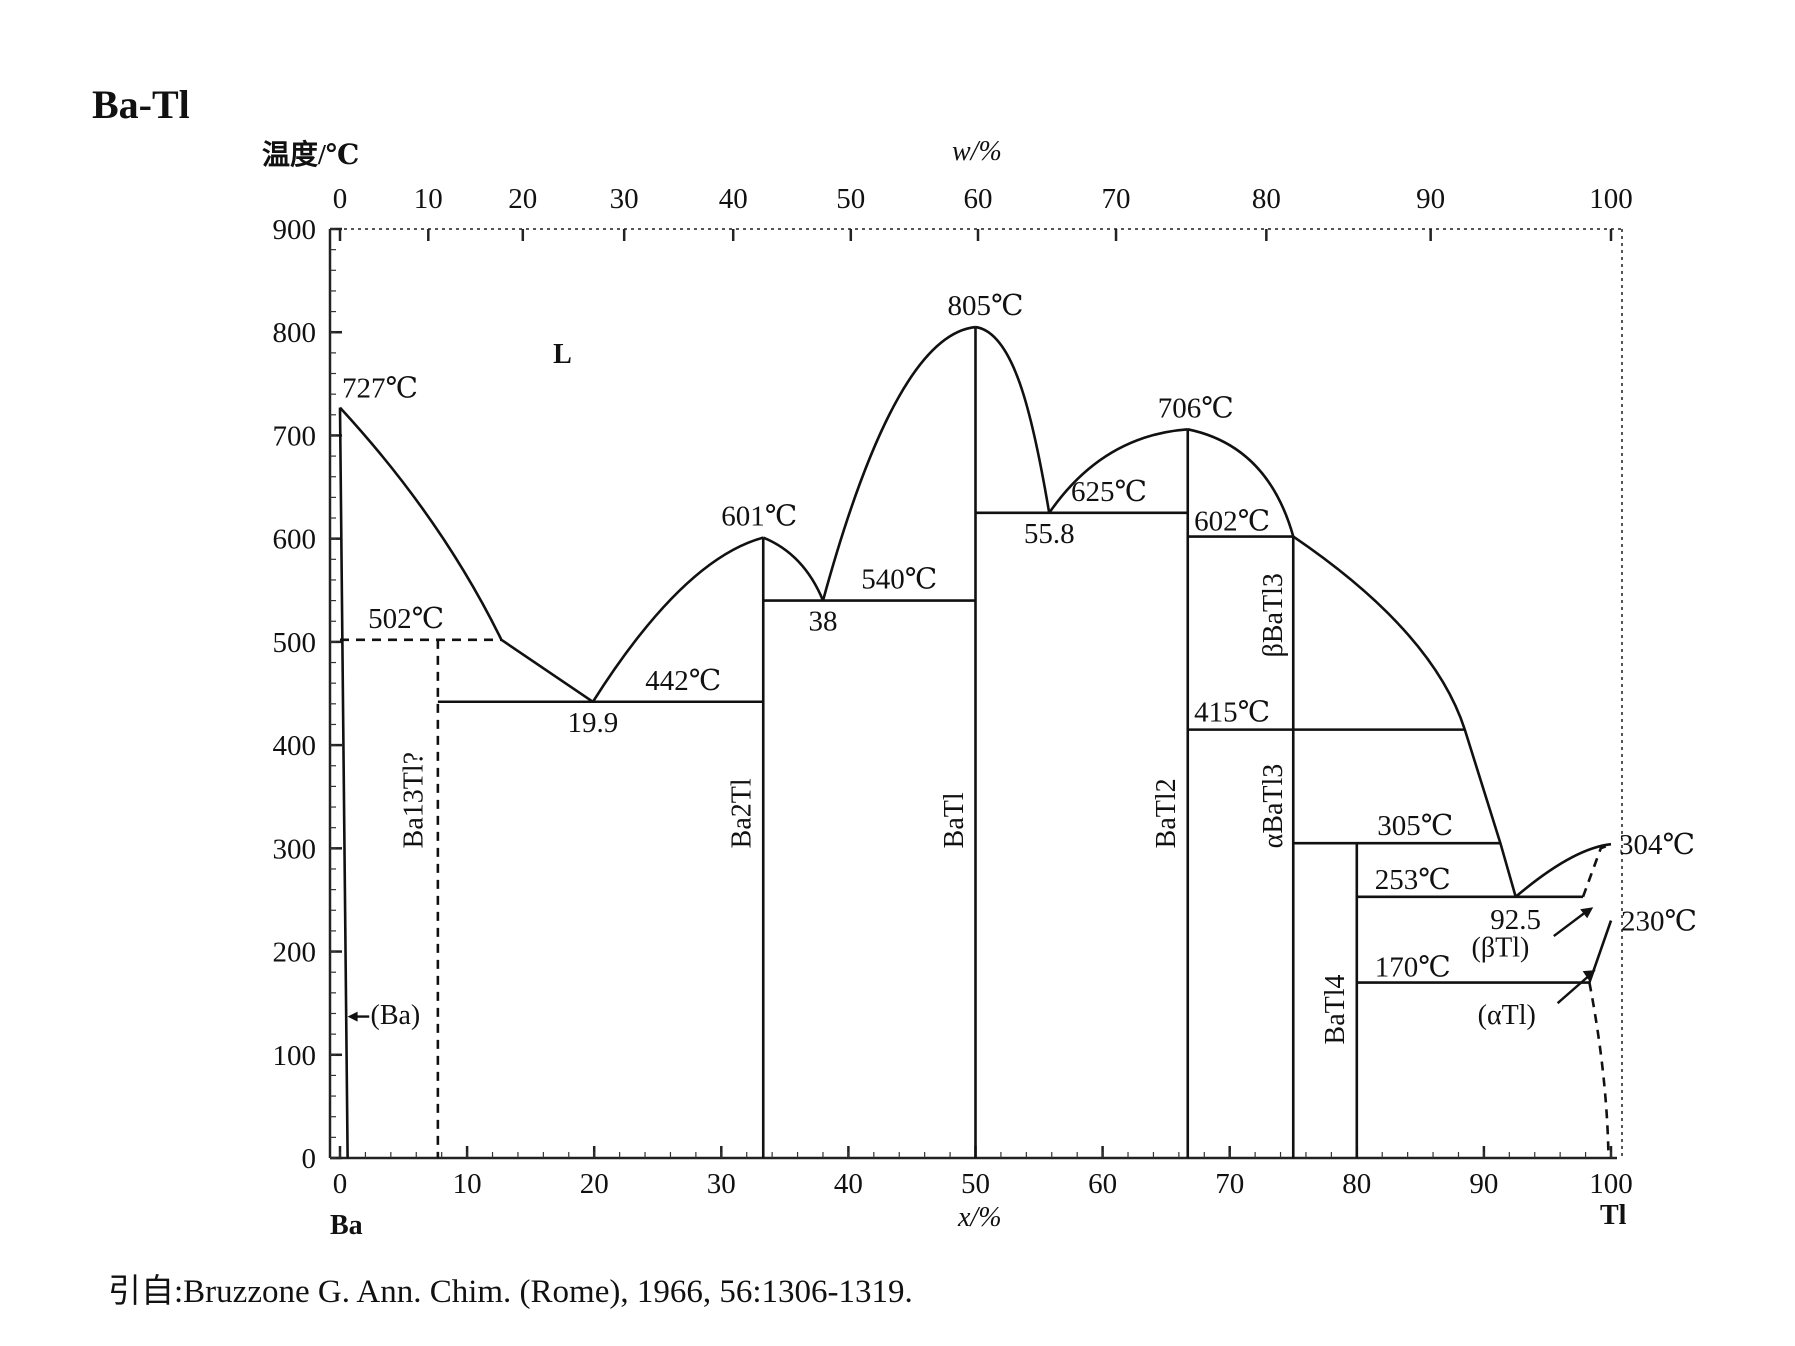  I want to click on bottom-x-ticks: 0 10 20 30 40 50 60 70 80 90 100, so click(983, 1173).